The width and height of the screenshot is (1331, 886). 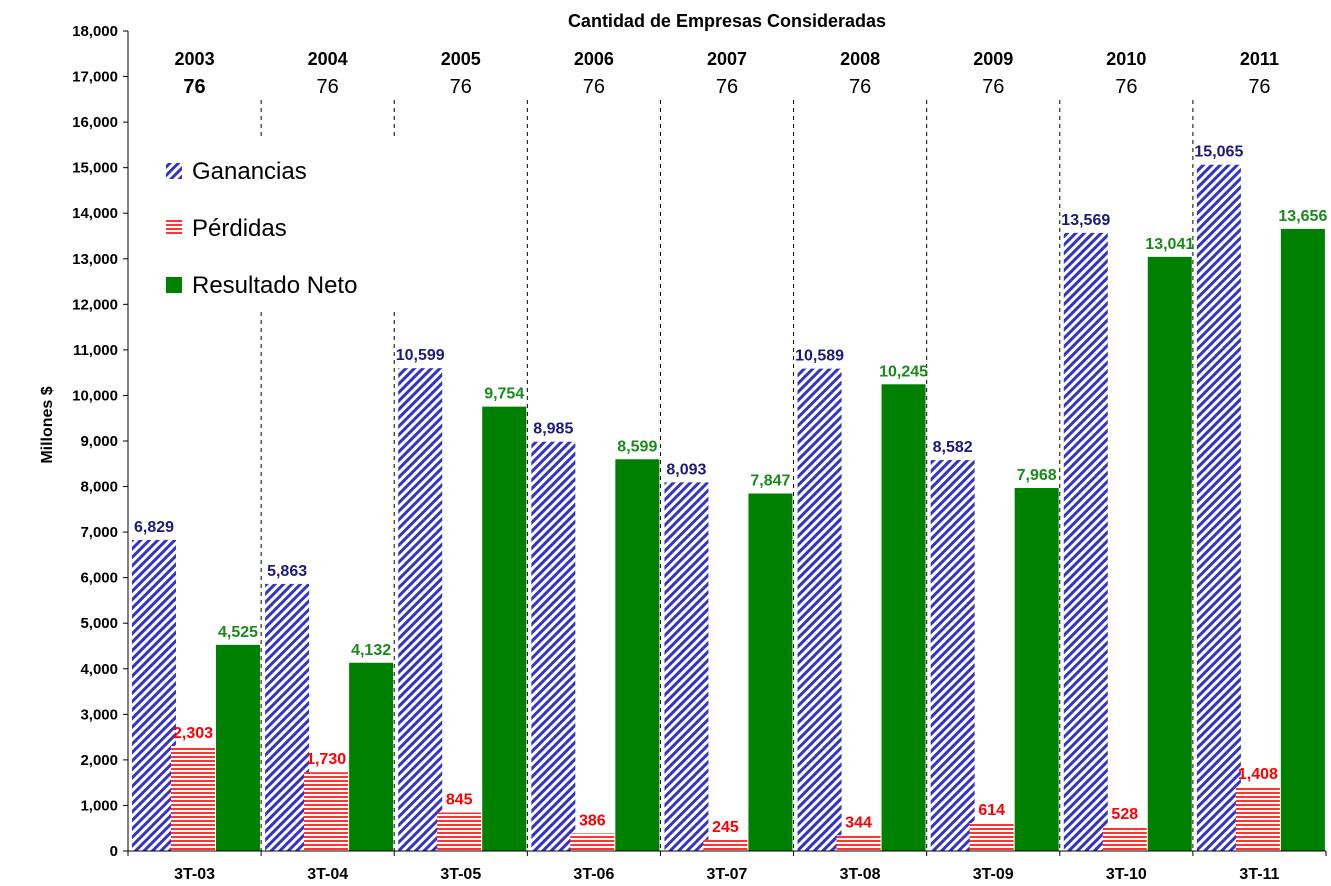 What do you see at coordinates (953, 447) in the screenshot?
I see `value-label: 8,582` at bounding box center [953, 447].